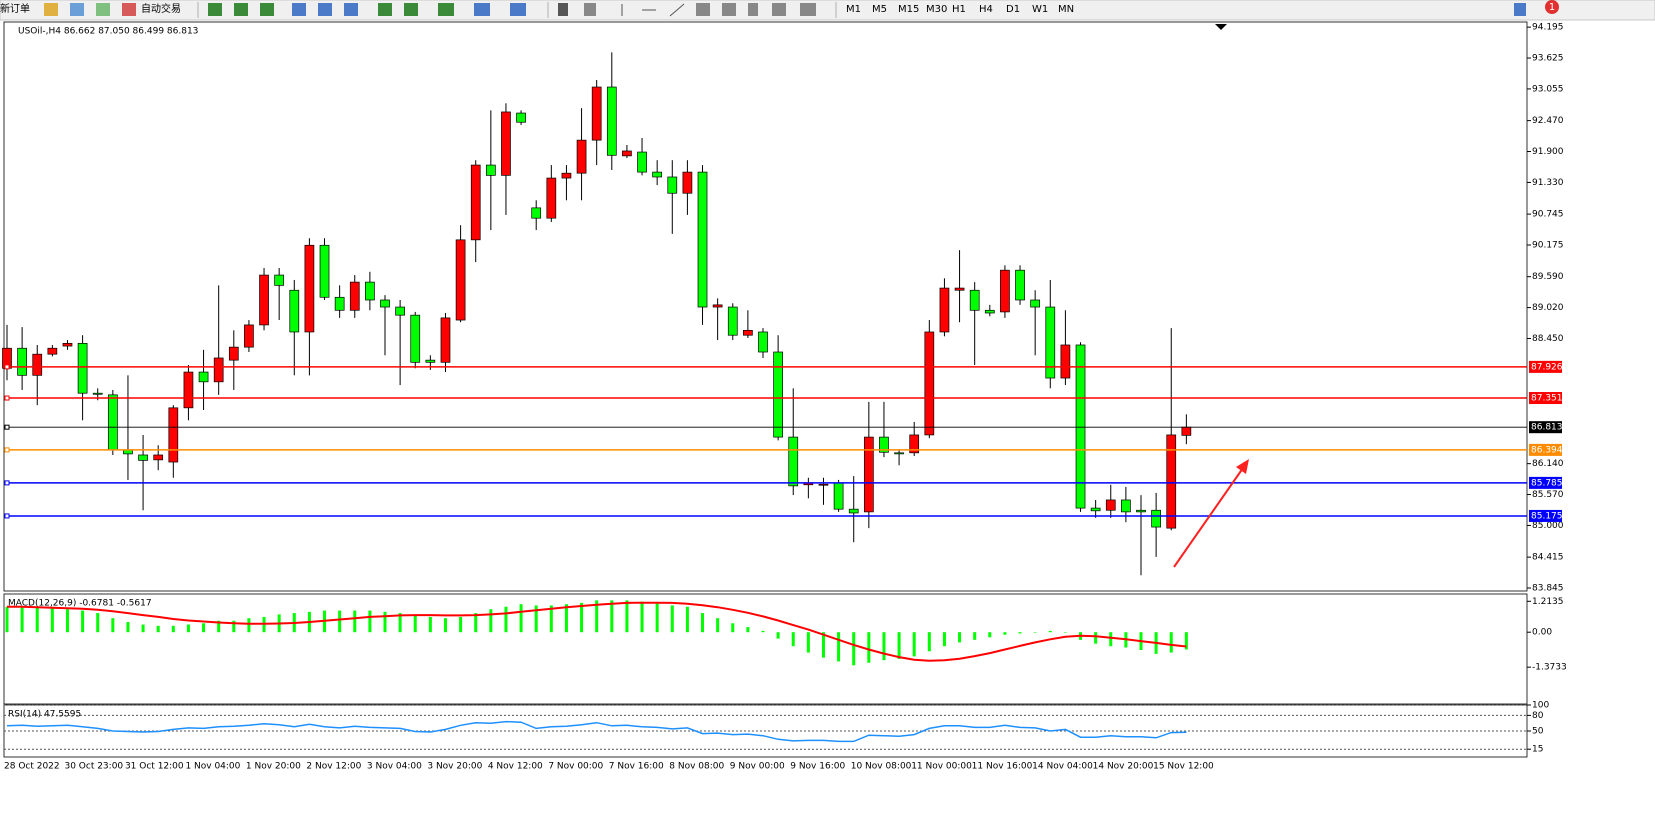 The image size is (1655, 821). What do you see at coordinates (1548, 89) in the screenshot?
I see `y-tick-label: 93.055` at bounding box center [1548, 89].